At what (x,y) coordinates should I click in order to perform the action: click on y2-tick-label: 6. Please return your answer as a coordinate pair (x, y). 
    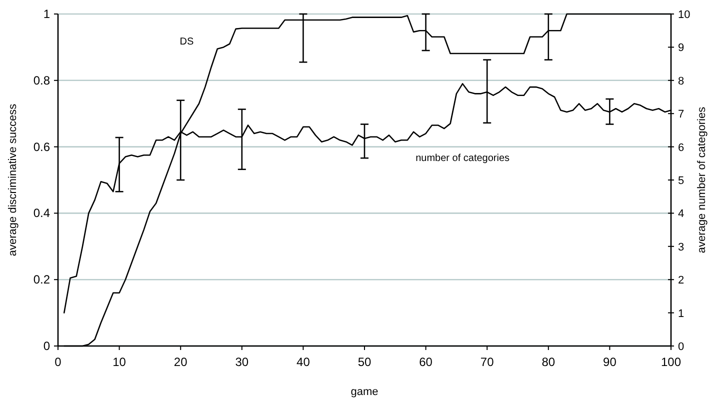
    Looking at the image, I should click on (681, 148).